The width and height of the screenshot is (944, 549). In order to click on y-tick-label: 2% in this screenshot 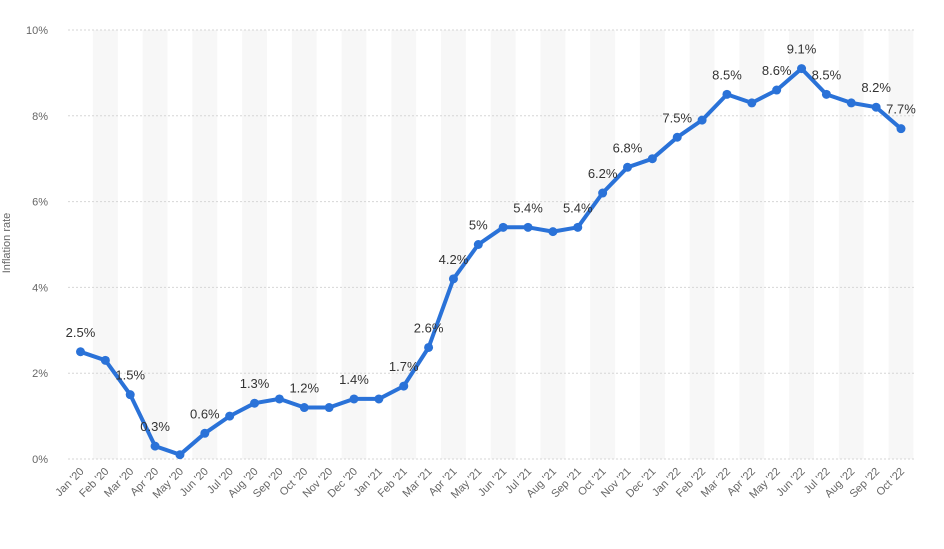, I will do `click(40, 374)`.